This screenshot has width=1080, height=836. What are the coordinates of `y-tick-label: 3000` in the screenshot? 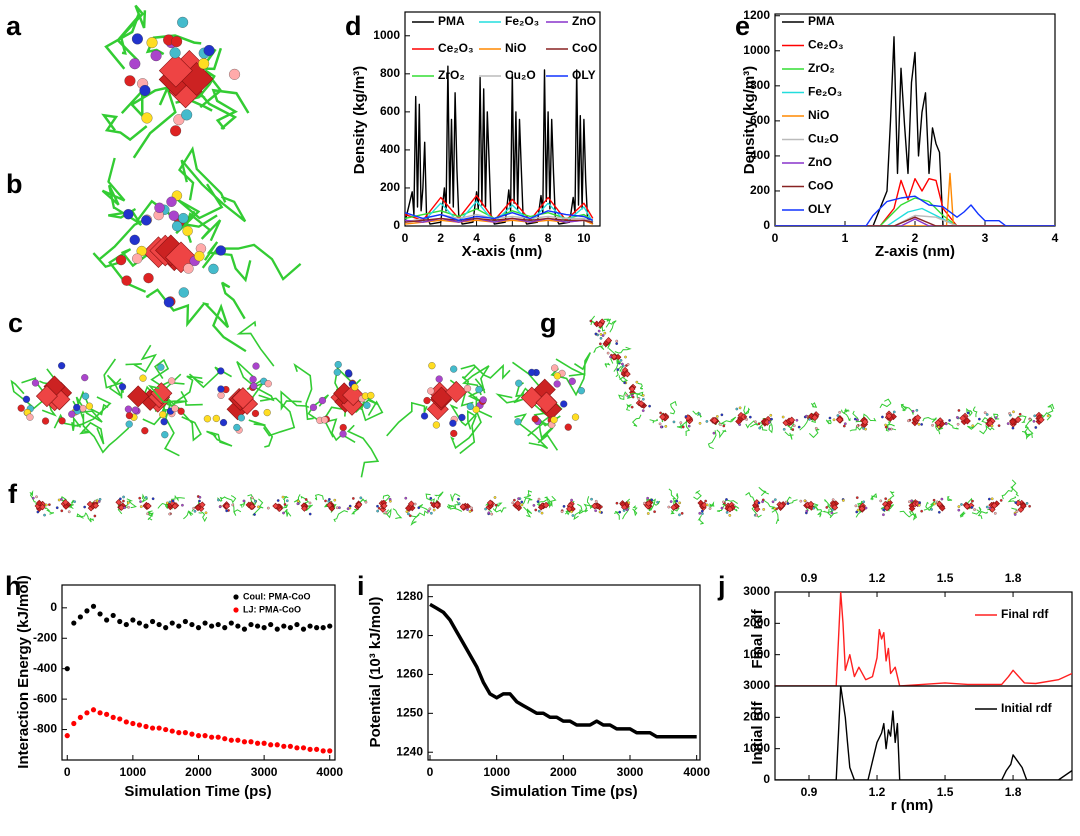 It's located at (756, 685).